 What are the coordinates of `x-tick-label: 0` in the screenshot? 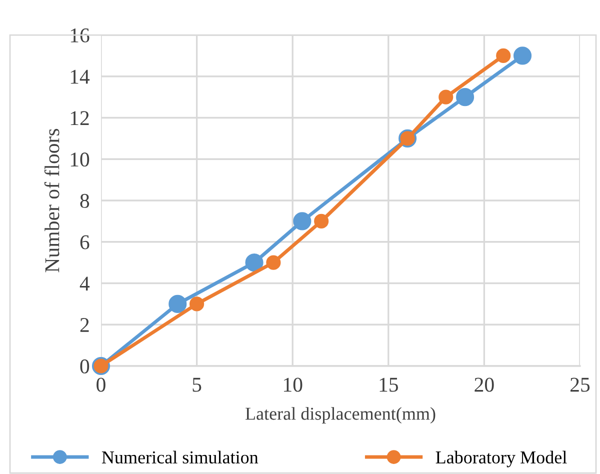 It's located at (101, 385).